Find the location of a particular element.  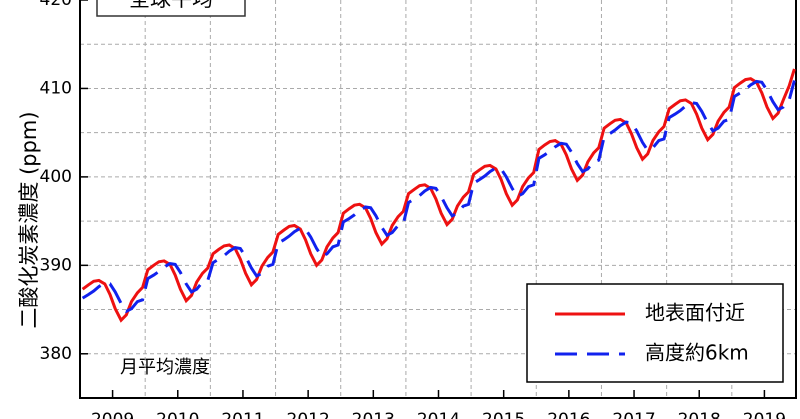

x-tick-label: 2019 is located at coordinates (764, 414).